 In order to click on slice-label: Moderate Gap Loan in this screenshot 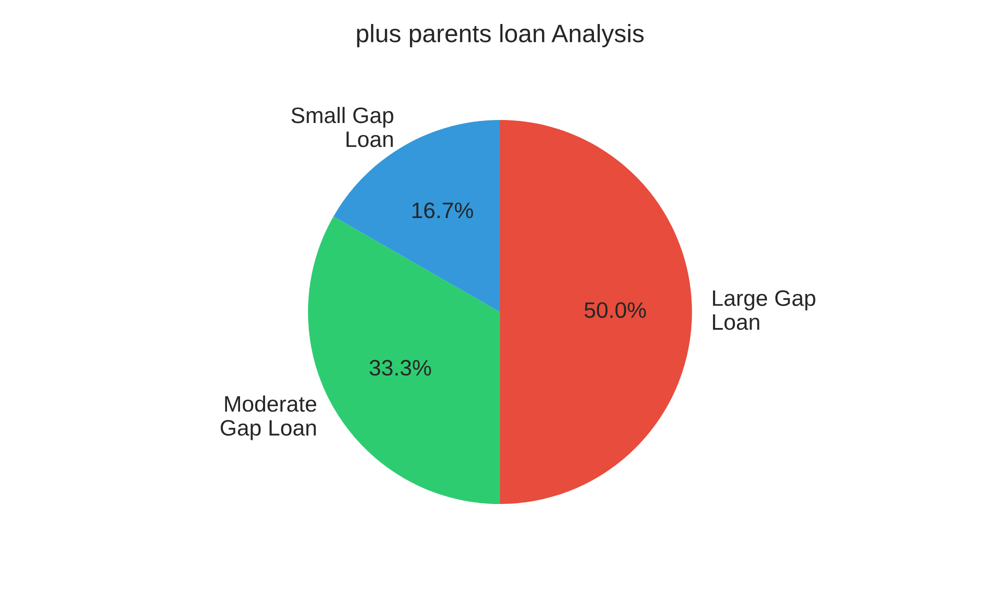, I will do `click(268, 417)`.